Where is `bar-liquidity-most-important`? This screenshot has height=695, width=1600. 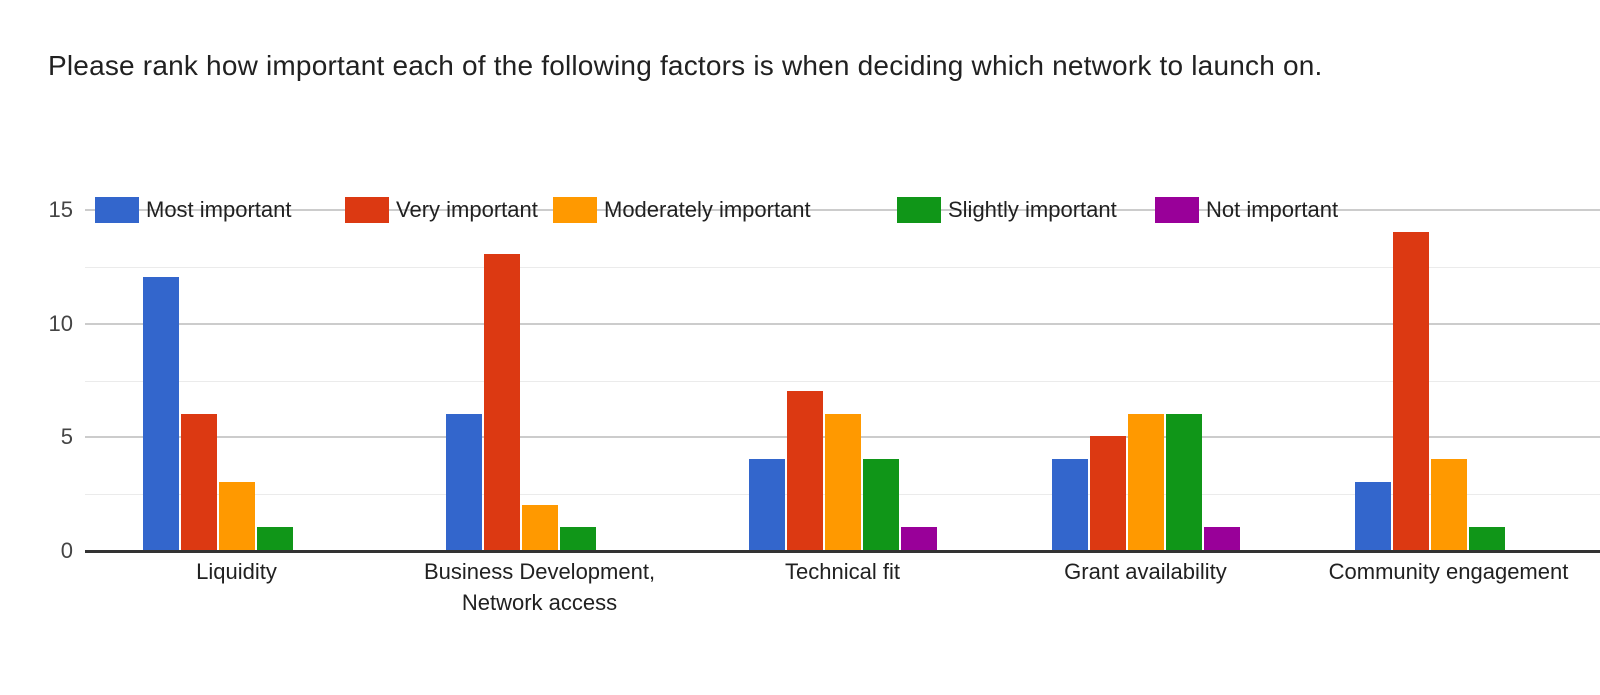 bar-liquidity-most-important is located at coordinates (160, 413).